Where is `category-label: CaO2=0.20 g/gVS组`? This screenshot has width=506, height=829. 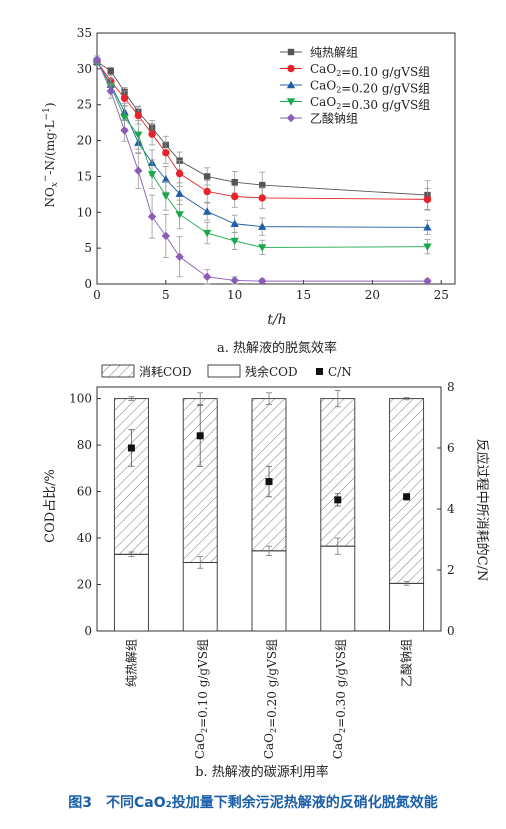
category-label: CaO2=0.20 g/gVS组 is located at coordinates (270, 699).